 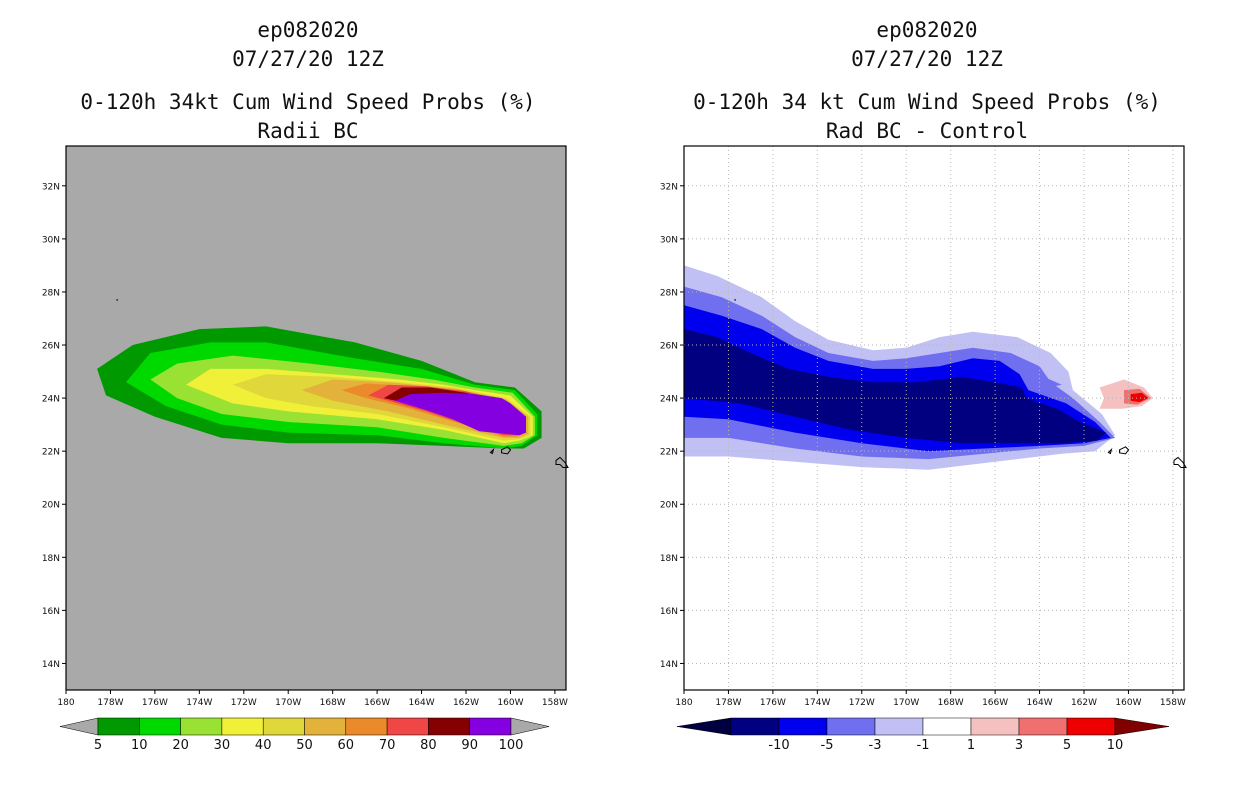 I want to click on contour-level--3-5, so click(x=1047, y=382).